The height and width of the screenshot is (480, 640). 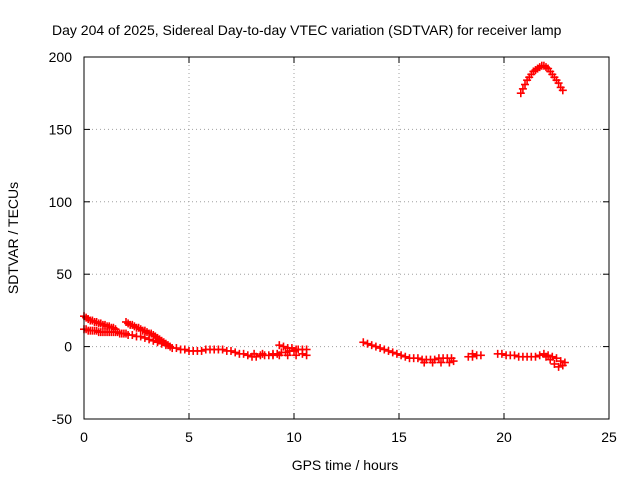 I want to click on x-tick-labels: 0 5 10 15 20 25, so click(x=348, y=437).